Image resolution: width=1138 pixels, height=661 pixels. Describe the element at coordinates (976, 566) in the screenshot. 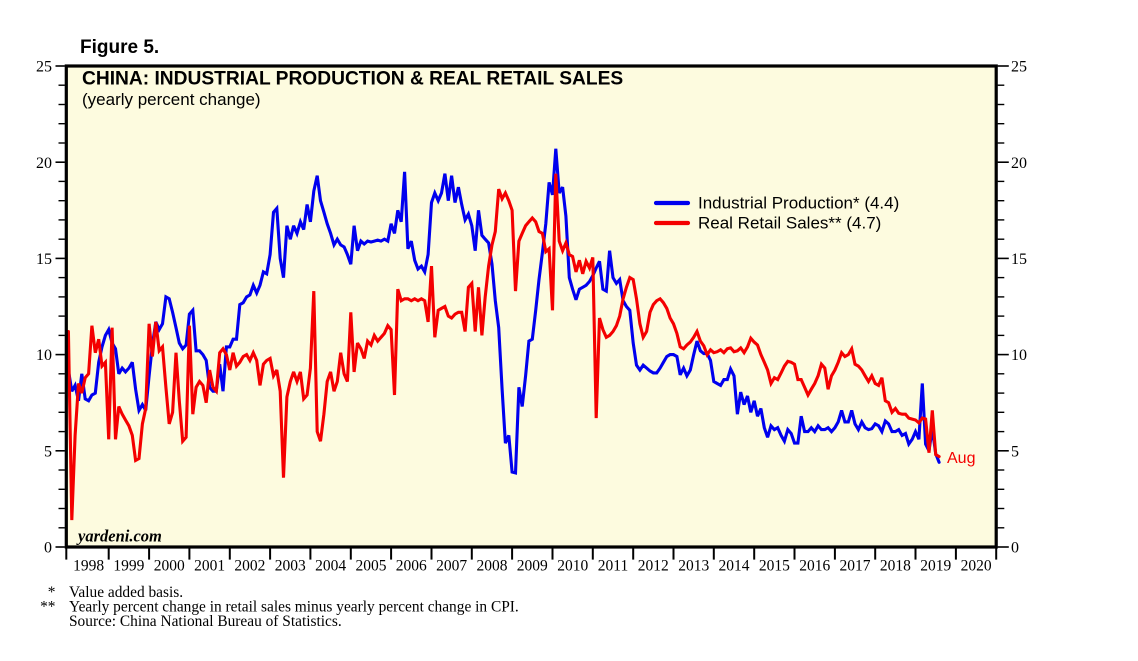

I see `svg-text: 2020` at that location.